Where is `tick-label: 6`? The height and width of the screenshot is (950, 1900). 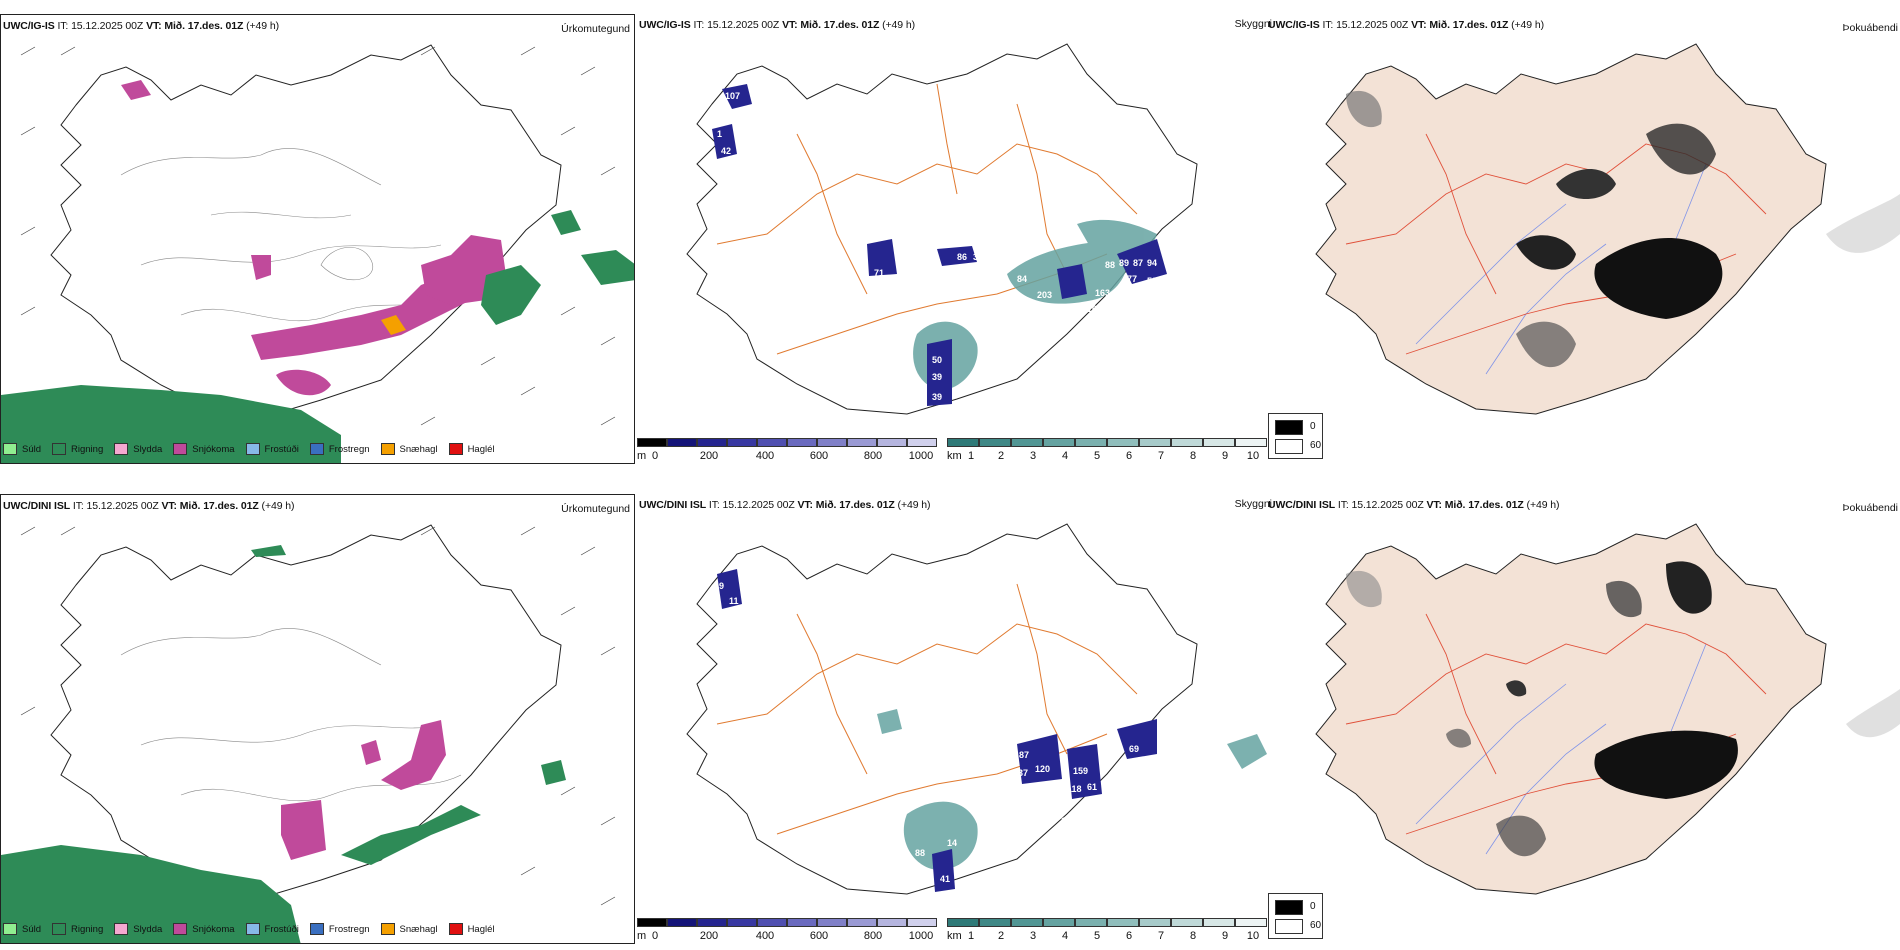
tick-label: 6 is located at coordinates (1129, 456).